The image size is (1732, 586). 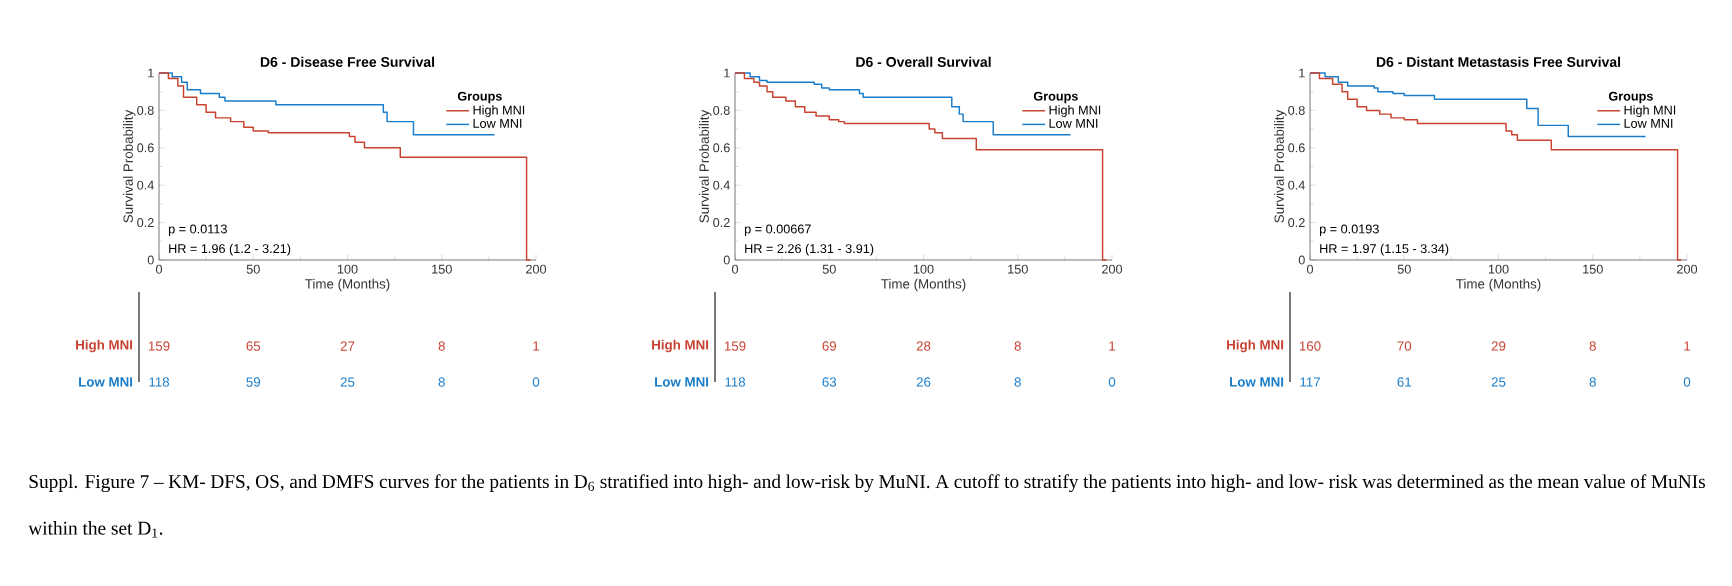 What do you see at coordinates (829, 382) in the screenshot?
I see `text: 63` at bounding box center [829, 382].